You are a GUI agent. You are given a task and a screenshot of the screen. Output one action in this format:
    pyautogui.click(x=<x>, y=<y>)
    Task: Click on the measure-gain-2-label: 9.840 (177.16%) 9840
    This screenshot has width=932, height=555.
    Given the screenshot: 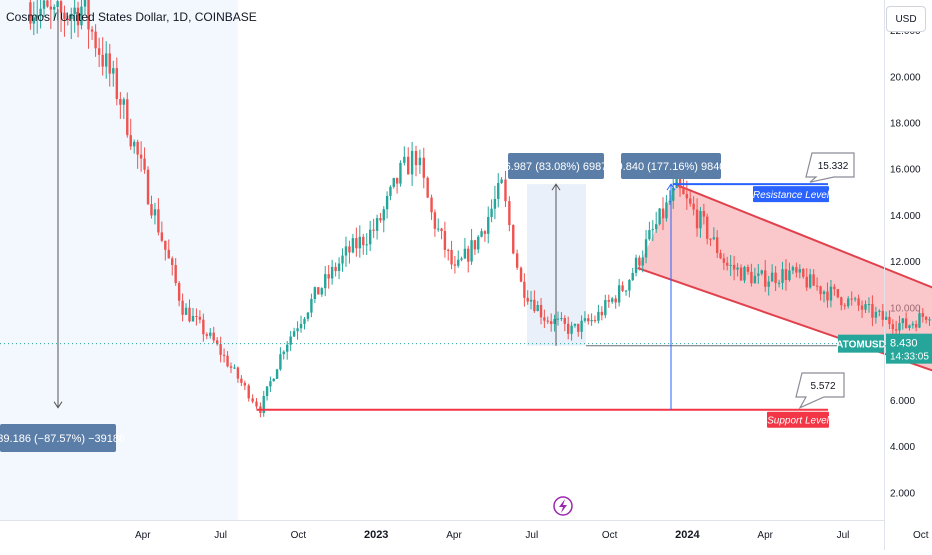 What is the action you would take?
    pyautogui.click(x=671, y=167)
    